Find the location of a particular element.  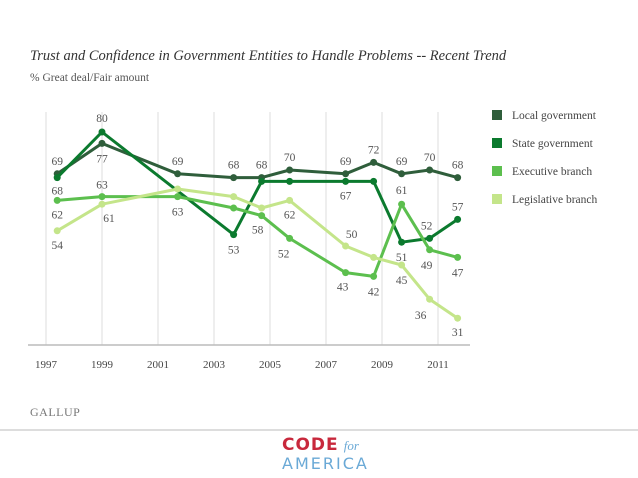

data-label: 72 is located at coordinates (374, 150).